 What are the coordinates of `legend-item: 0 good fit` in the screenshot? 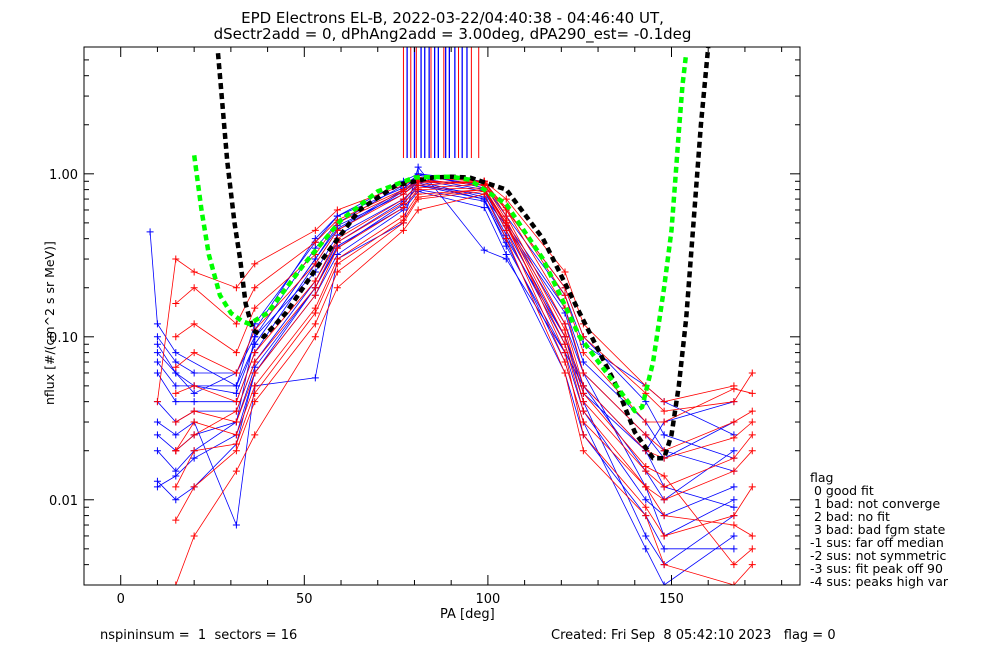 It's located at (842, 490).